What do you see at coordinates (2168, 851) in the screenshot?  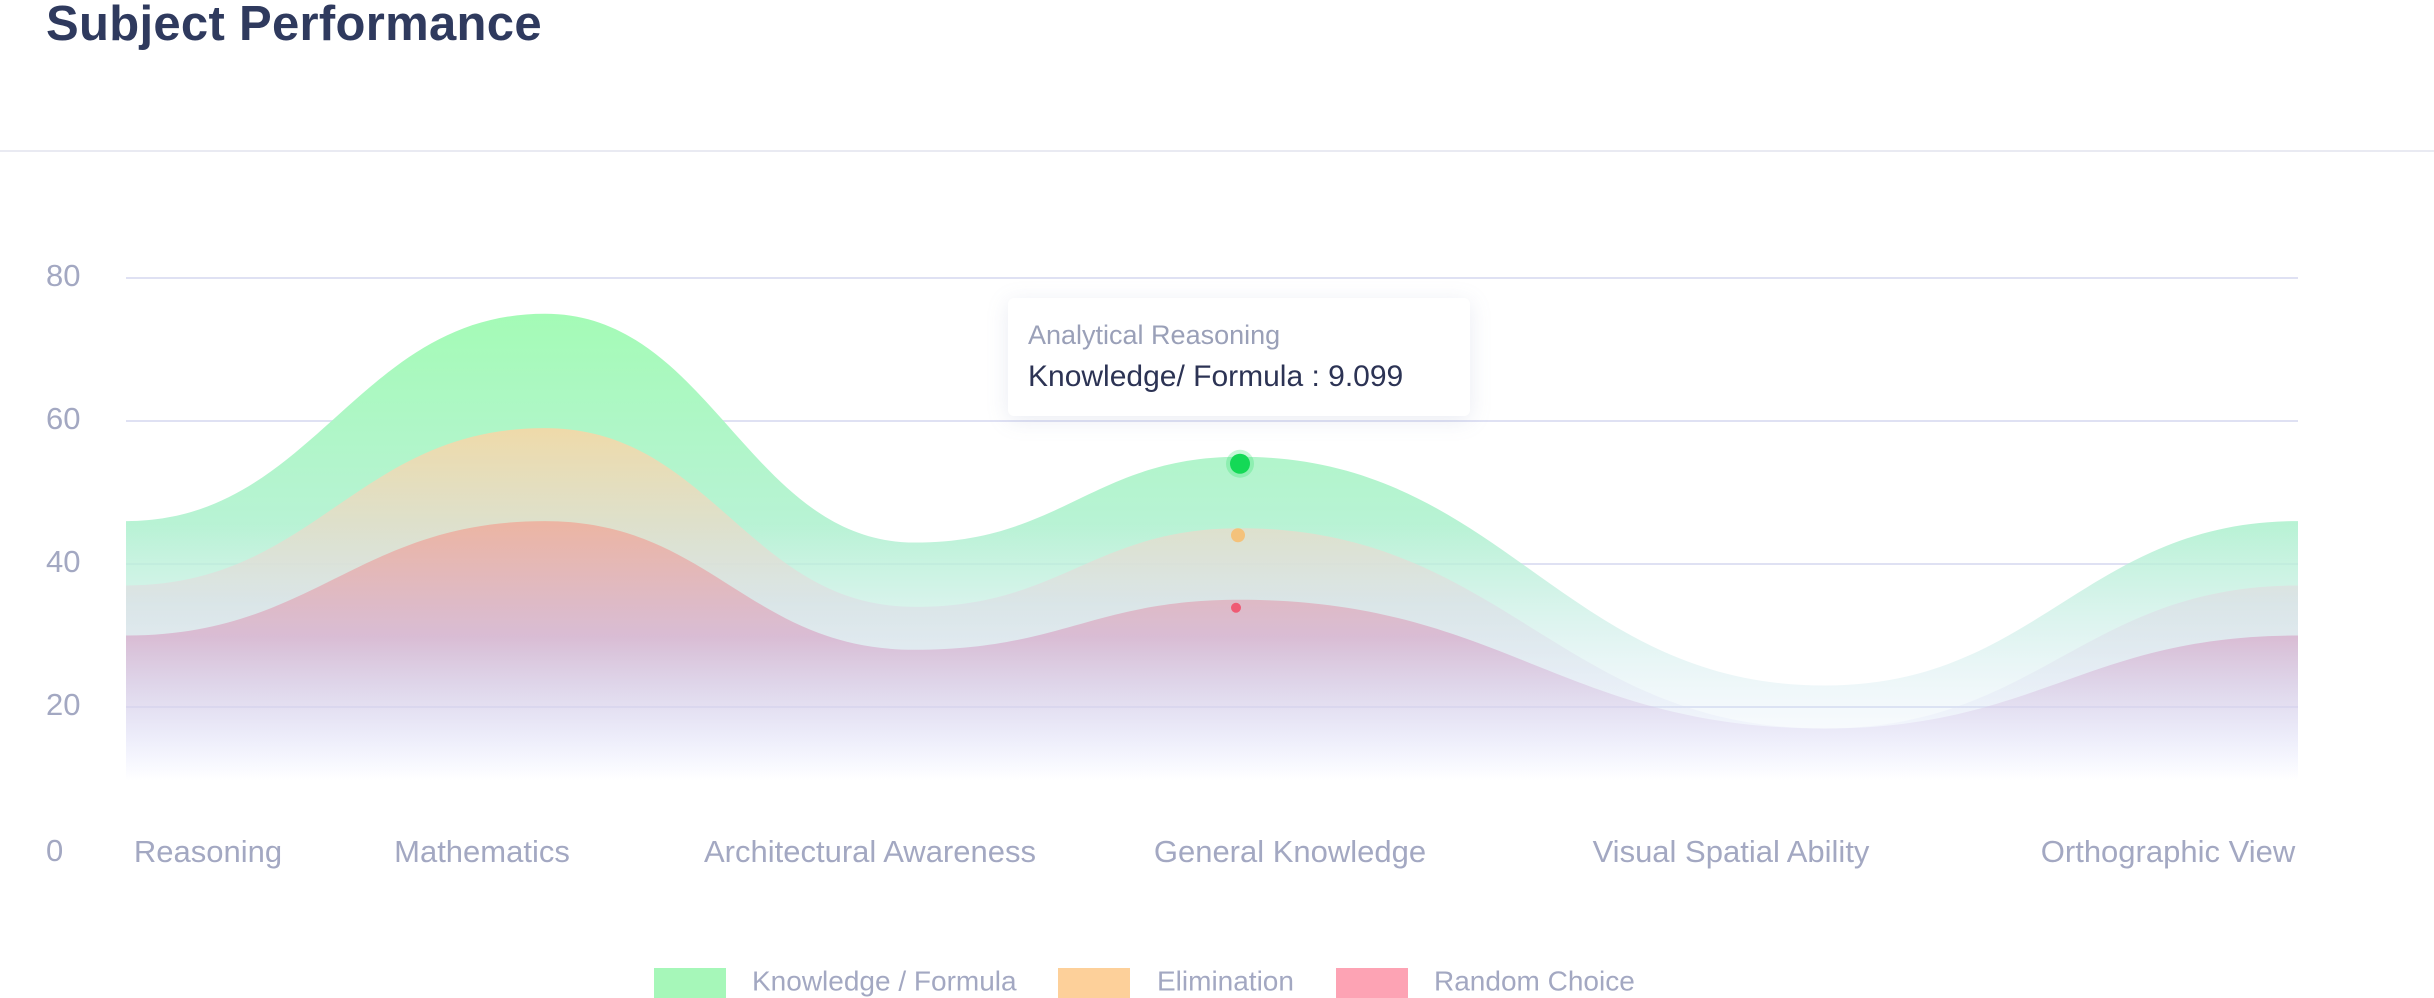 I see `x-tick-label: Orthographic View` at bounding box center [2168, 851].